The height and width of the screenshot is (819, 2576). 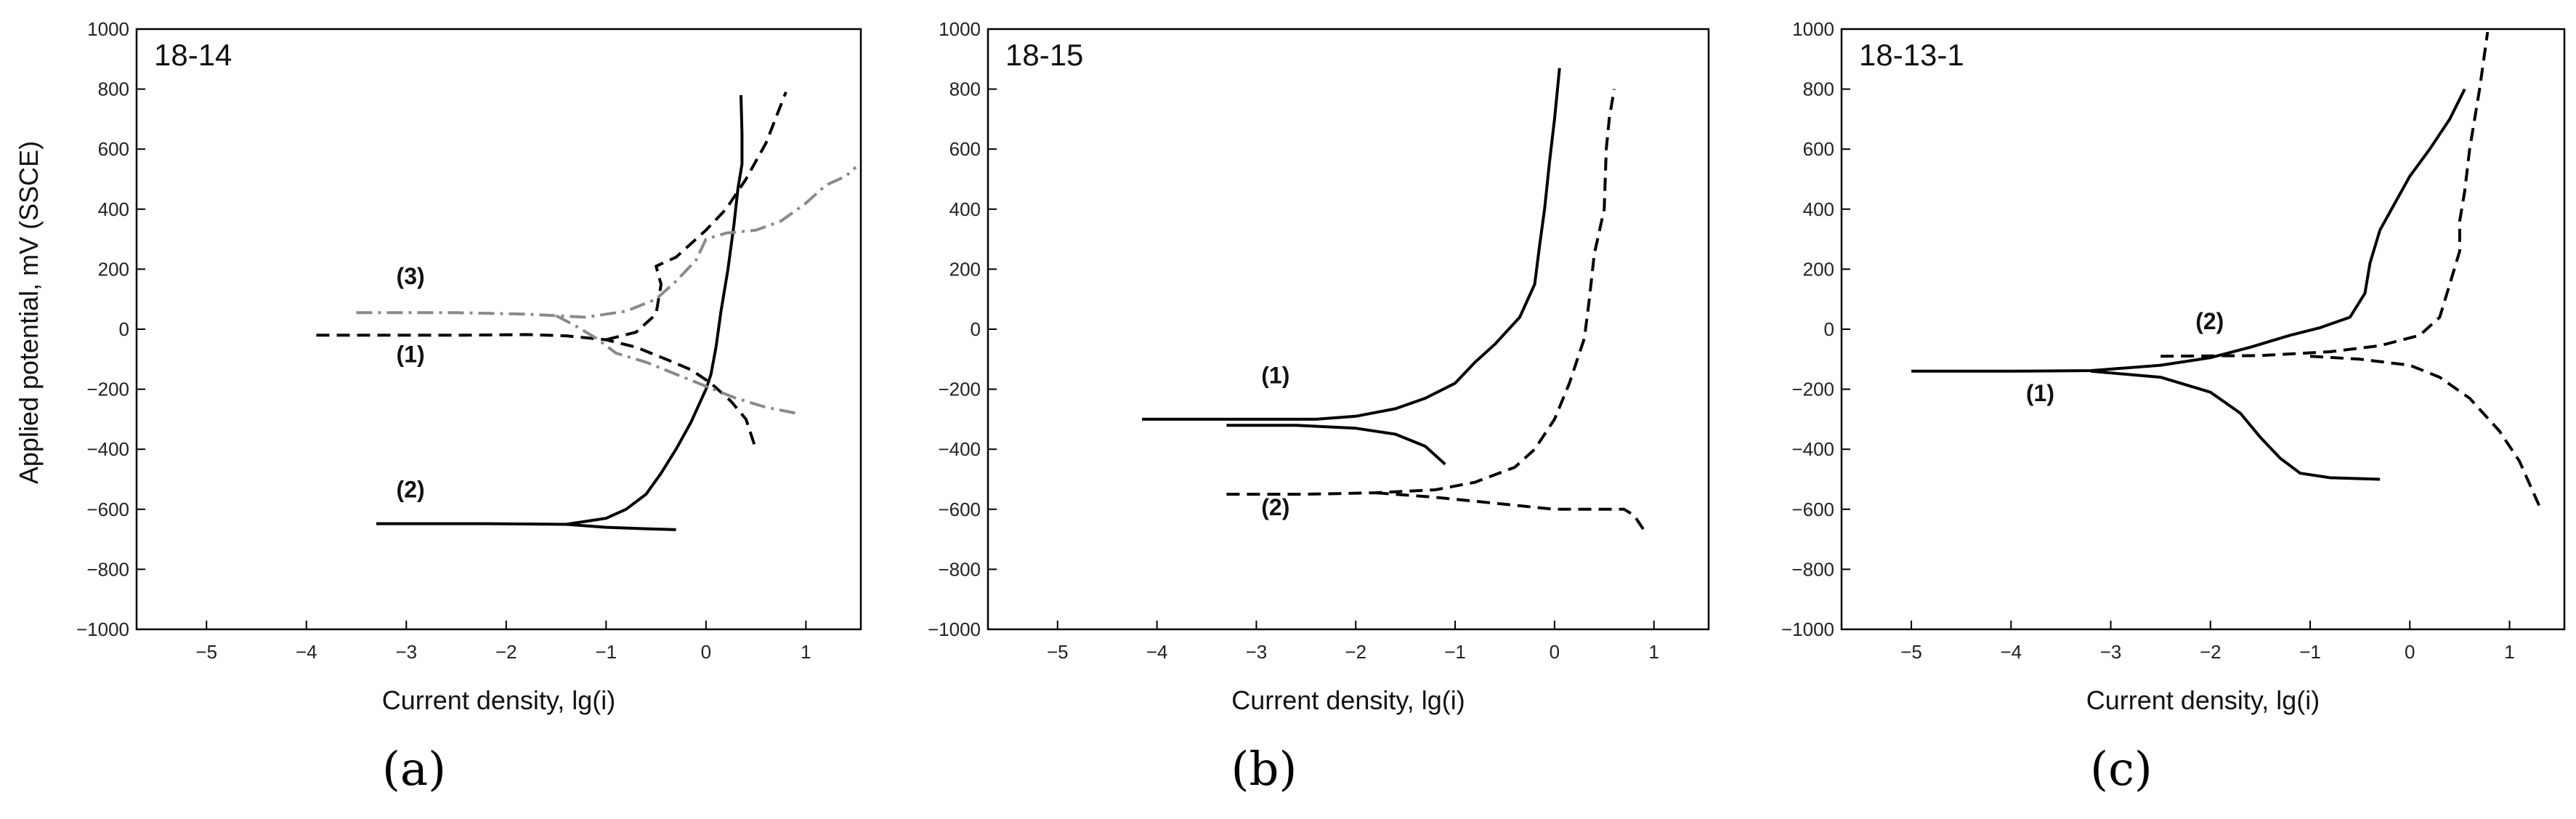 What do you see at coordinates (499, 700) in the screenshot?
I see `x-axis-label-a: Current density, lg(i)` at bounding box center [499, 700].